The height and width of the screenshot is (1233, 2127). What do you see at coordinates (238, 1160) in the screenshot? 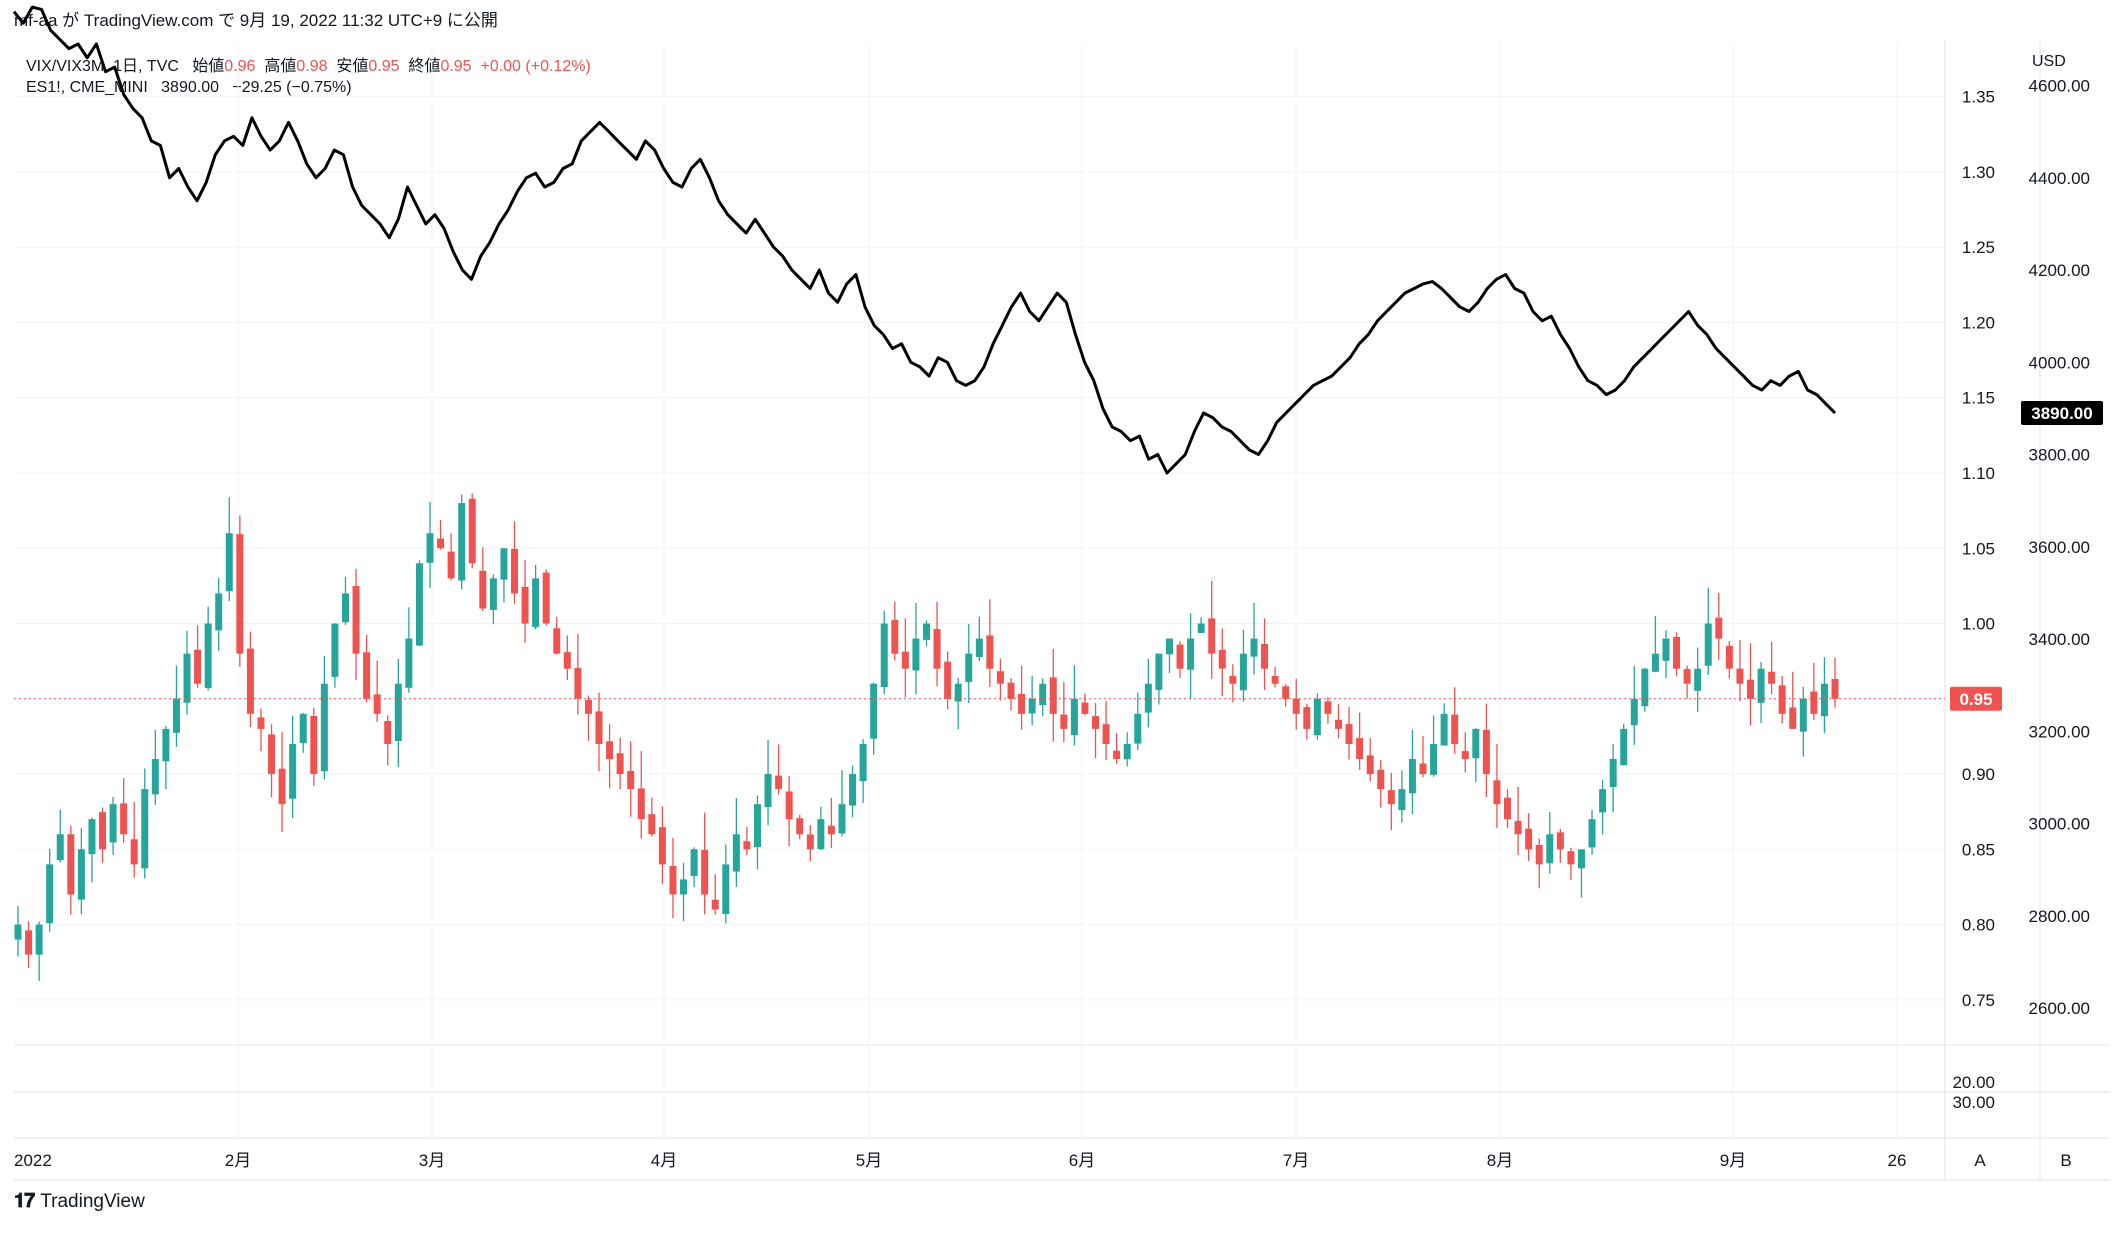
I see `x-tick-label: 2月` at bounding box center [238, 1160].